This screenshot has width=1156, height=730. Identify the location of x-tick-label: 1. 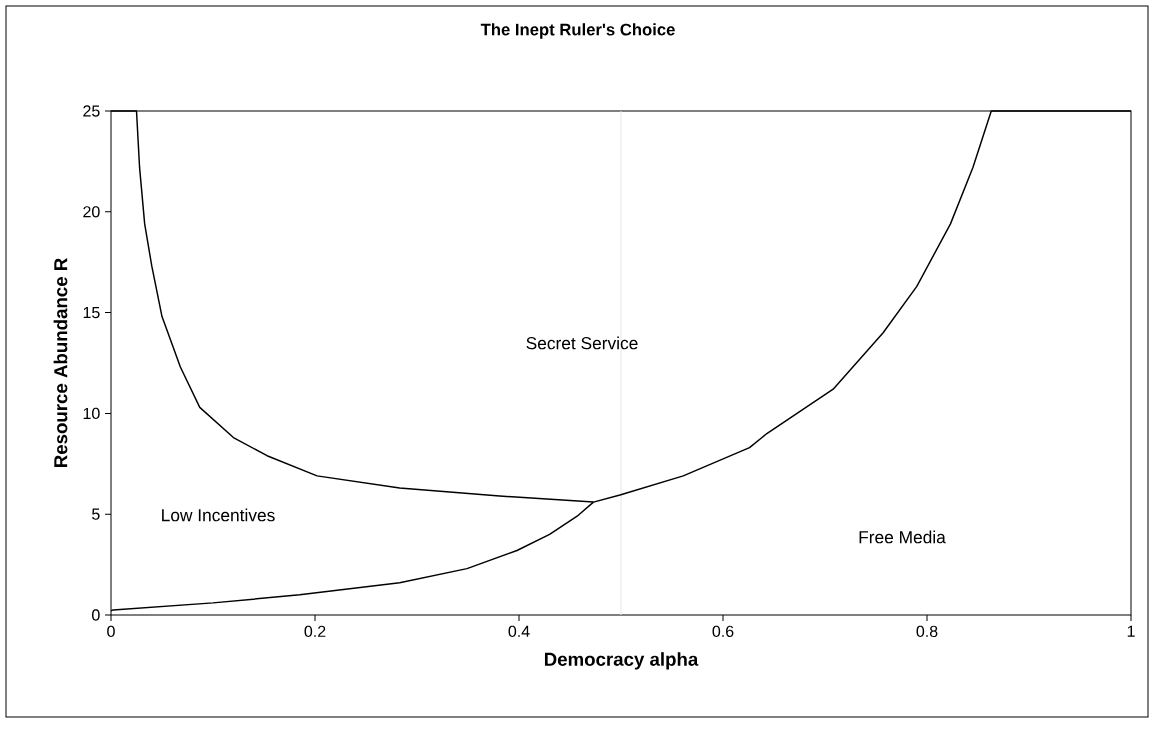
(1131, 631).